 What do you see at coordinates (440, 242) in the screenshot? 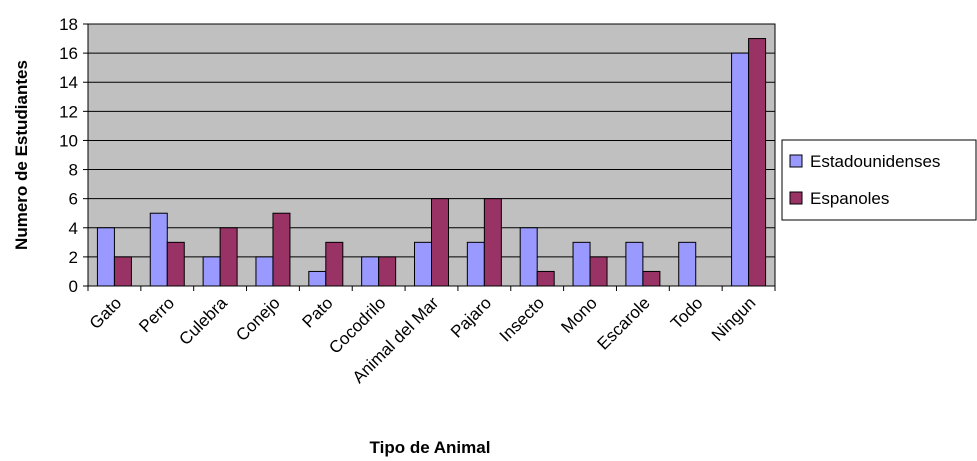
I see `bar-espanoles-animal-del-mar` at bounding box center [440, 242].